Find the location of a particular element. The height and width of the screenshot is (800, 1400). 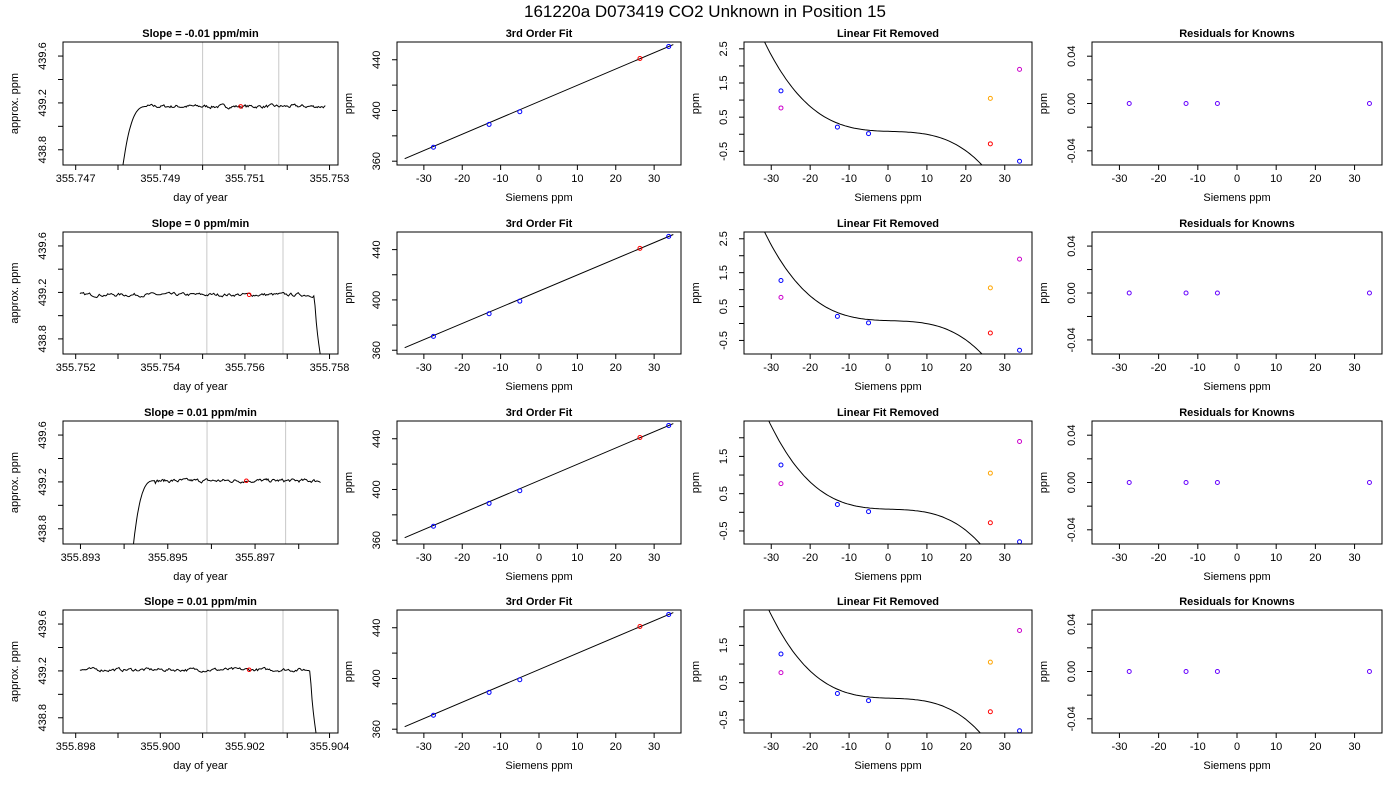

y-tick-label: 1.5 is located at coordinates (724, 82).